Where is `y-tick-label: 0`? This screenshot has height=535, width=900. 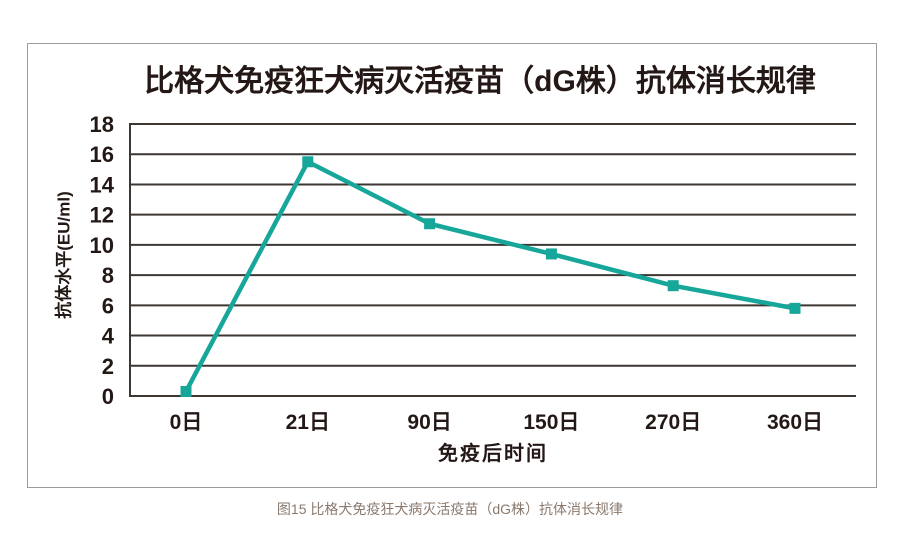
y-tick-label: 0 is located at coordinates (108, 396).